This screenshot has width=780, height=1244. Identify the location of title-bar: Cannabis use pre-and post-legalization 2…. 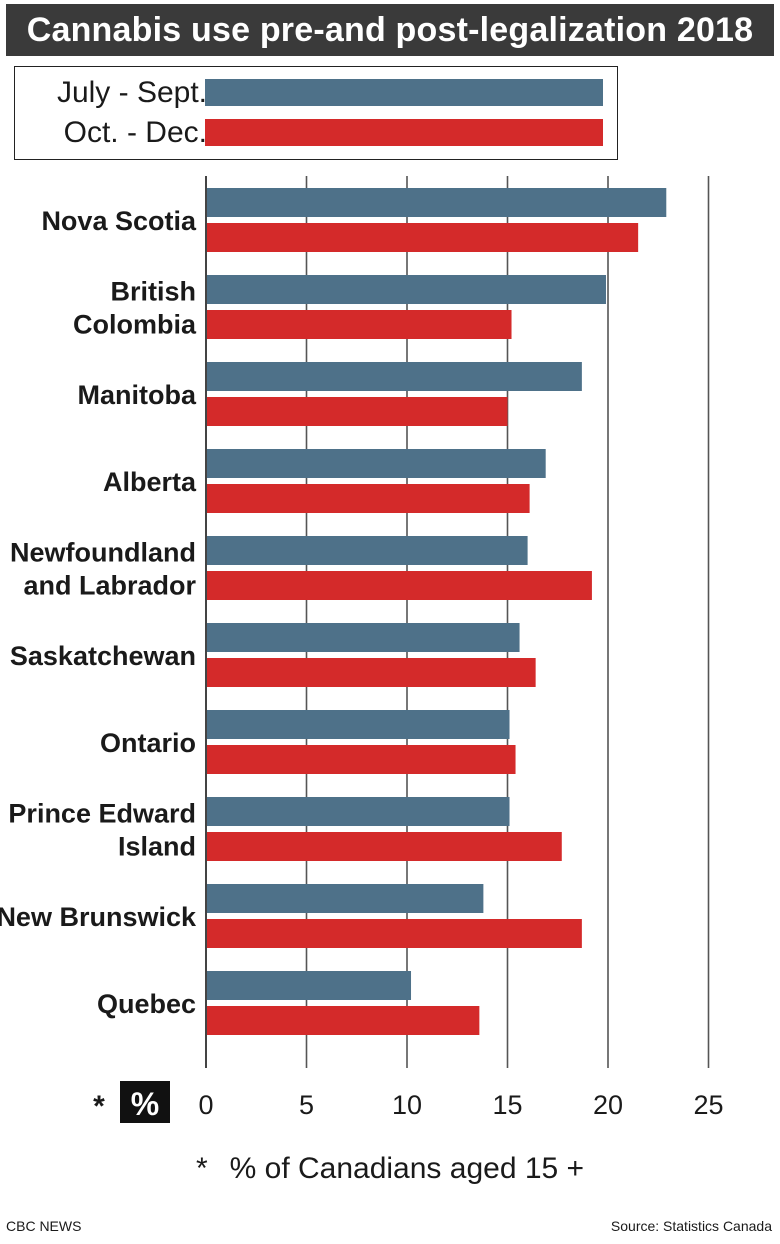
(390, 30).